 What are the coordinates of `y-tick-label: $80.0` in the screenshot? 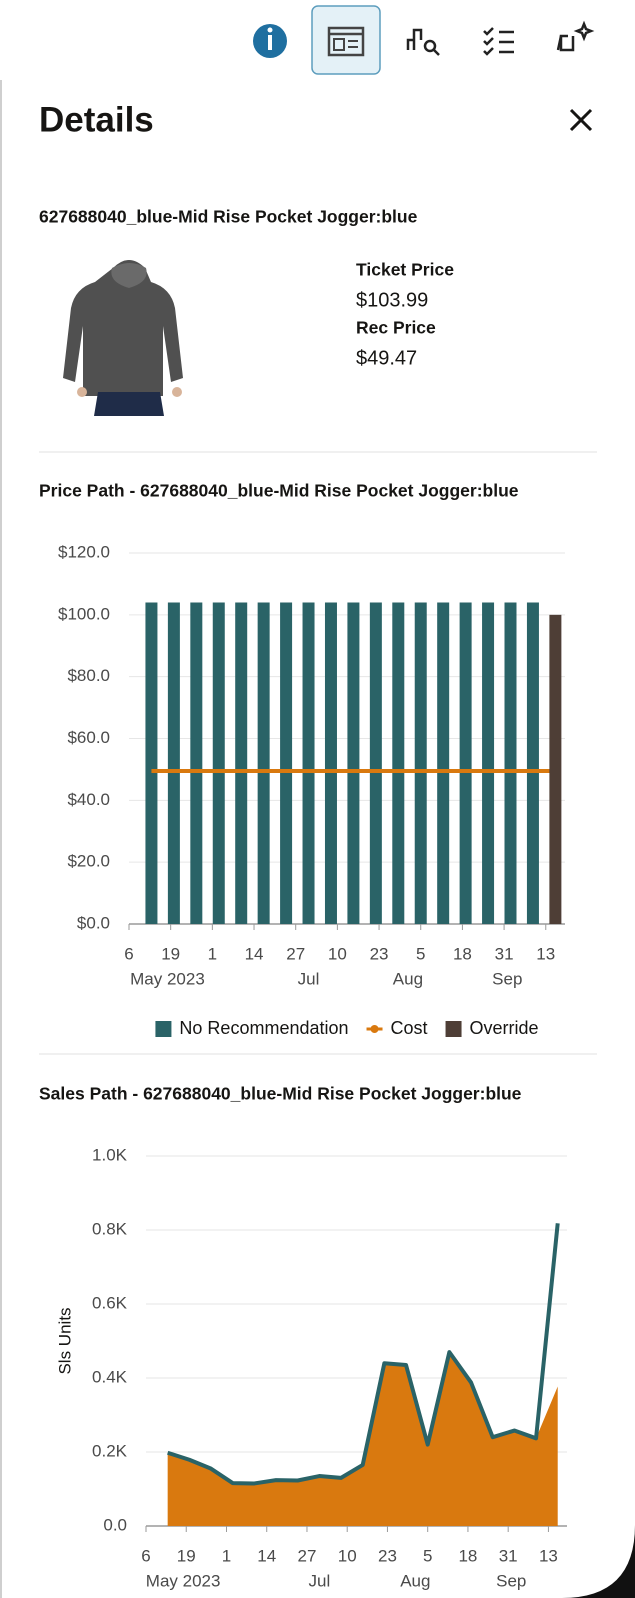 It's located at (88, 675).